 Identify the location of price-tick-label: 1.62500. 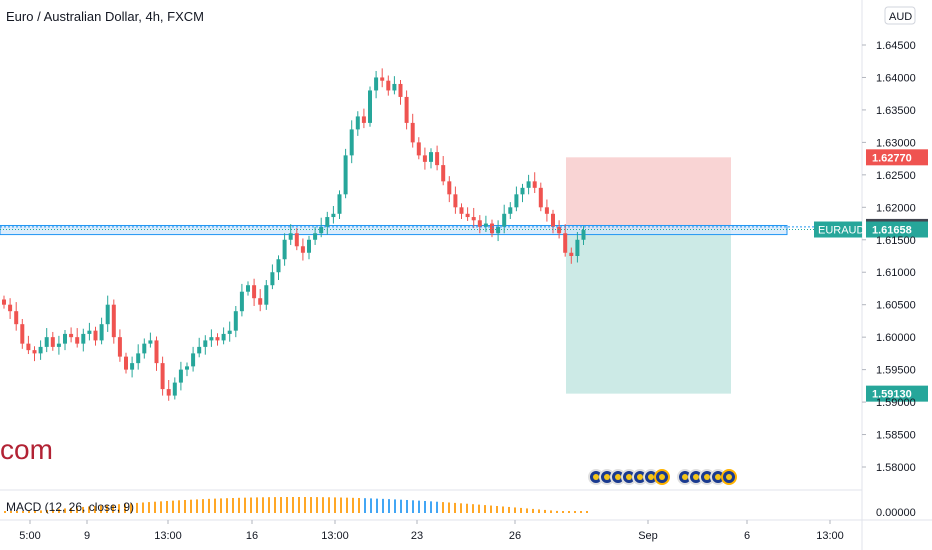
(896, 176).